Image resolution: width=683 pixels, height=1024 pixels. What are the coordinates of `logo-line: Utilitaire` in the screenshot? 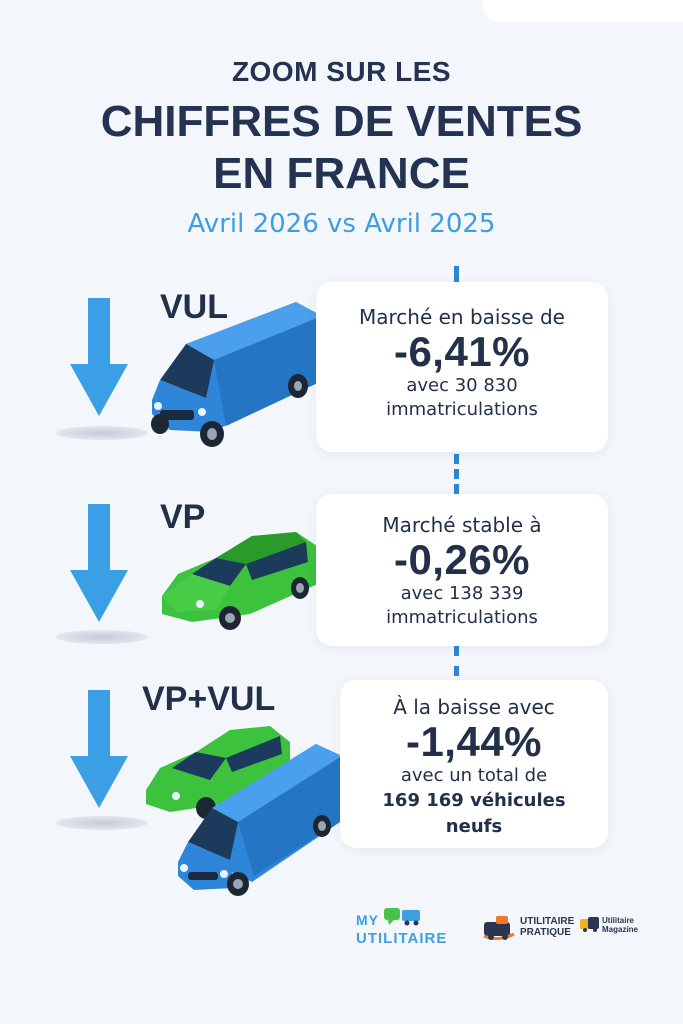 It's located at (618, 920).